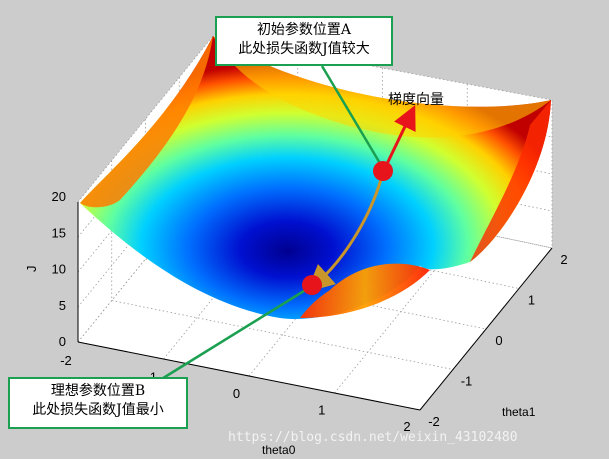 The width and height of the screenshot is (609, 459). Describe the element at coordinates (236, 393) in the screenshot. I see `x-tick-label: 0` at that location.